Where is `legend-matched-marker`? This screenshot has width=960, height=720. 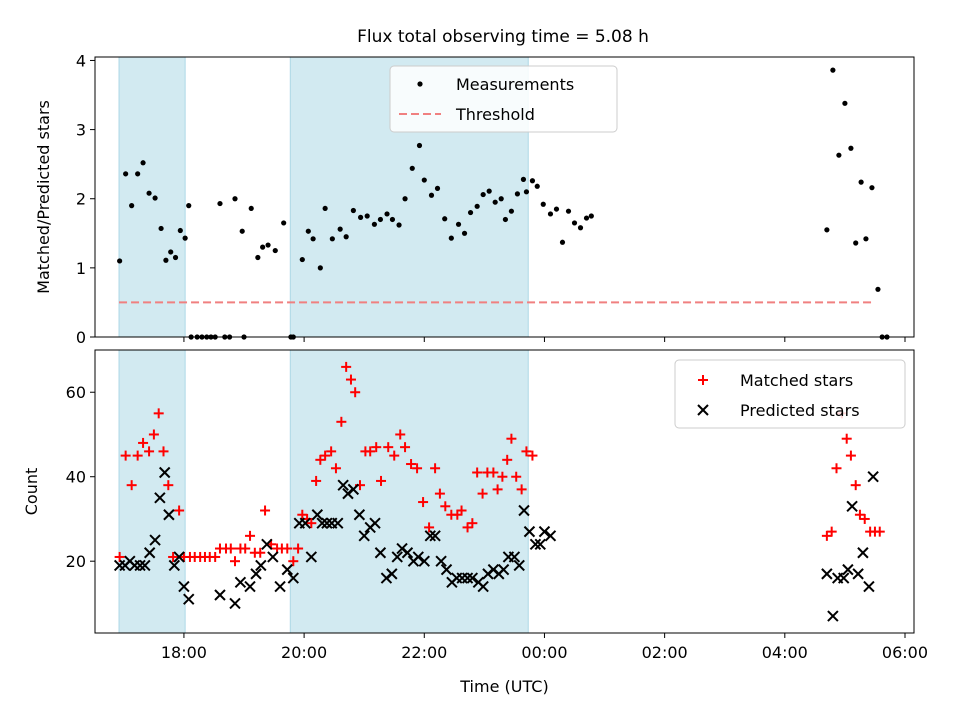
legend-matched-marker is located at coordinates (703, 380).